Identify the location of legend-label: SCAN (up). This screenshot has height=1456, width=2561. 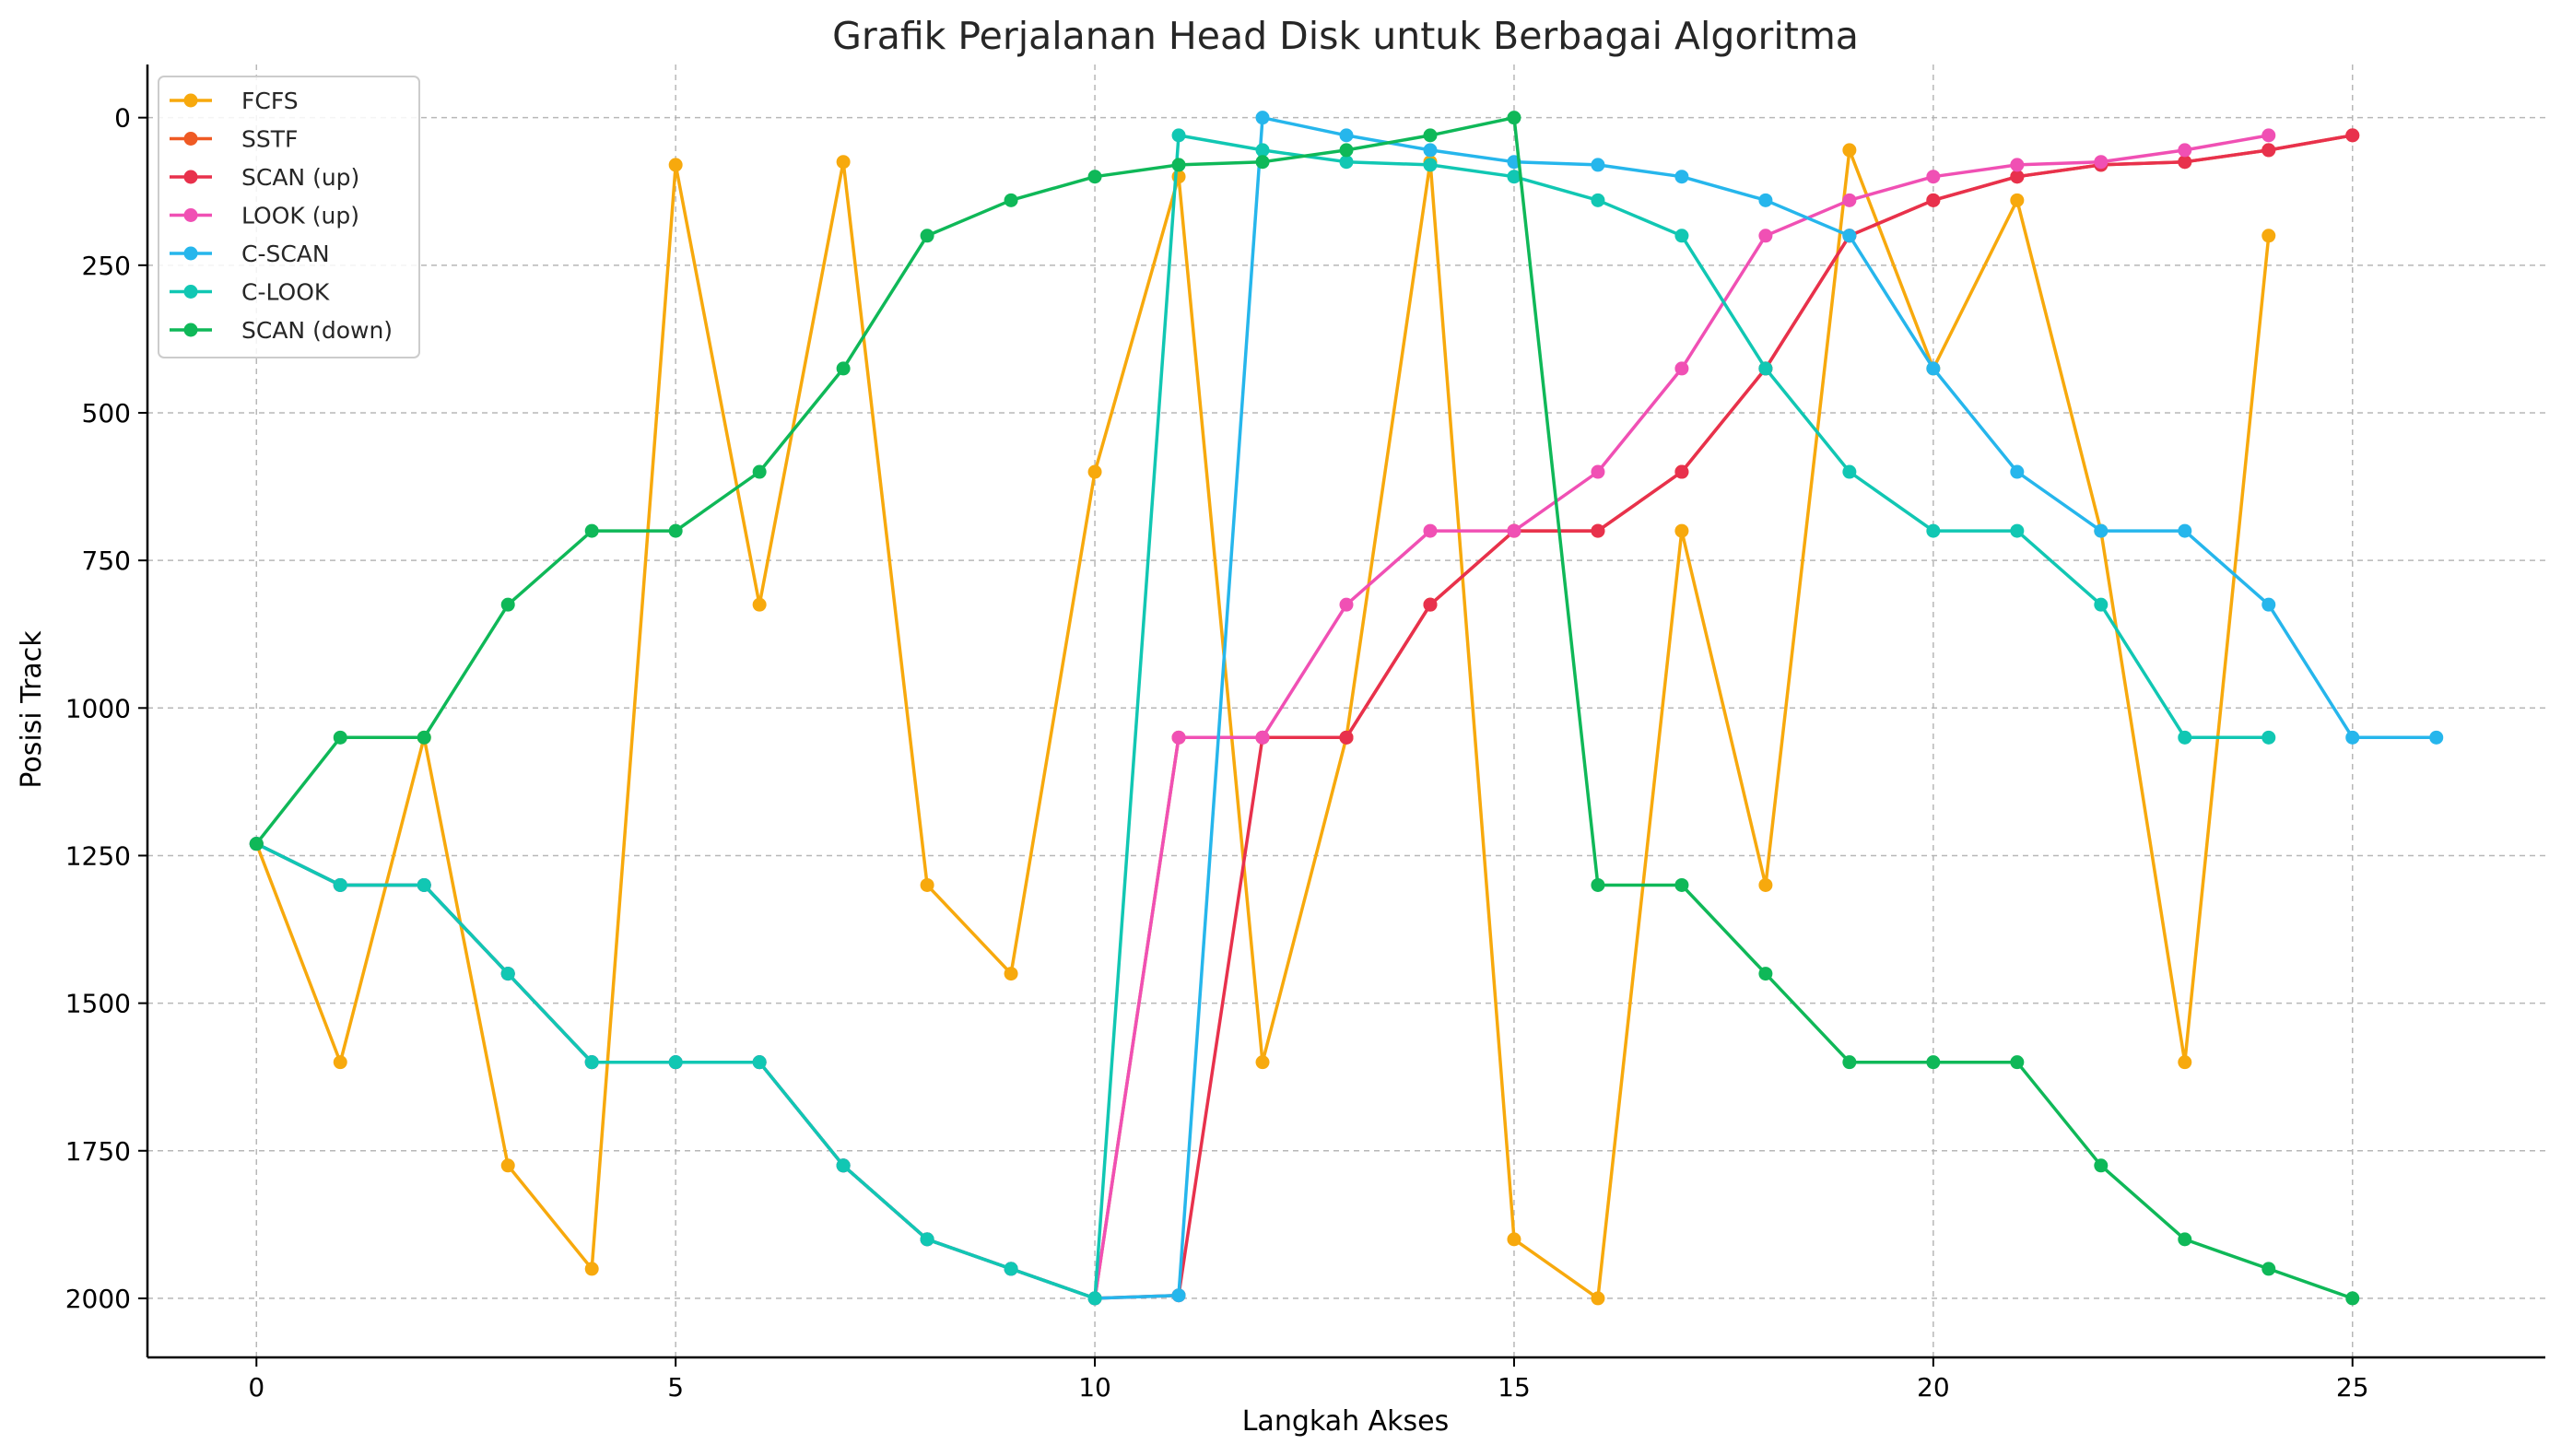
(300, 177).